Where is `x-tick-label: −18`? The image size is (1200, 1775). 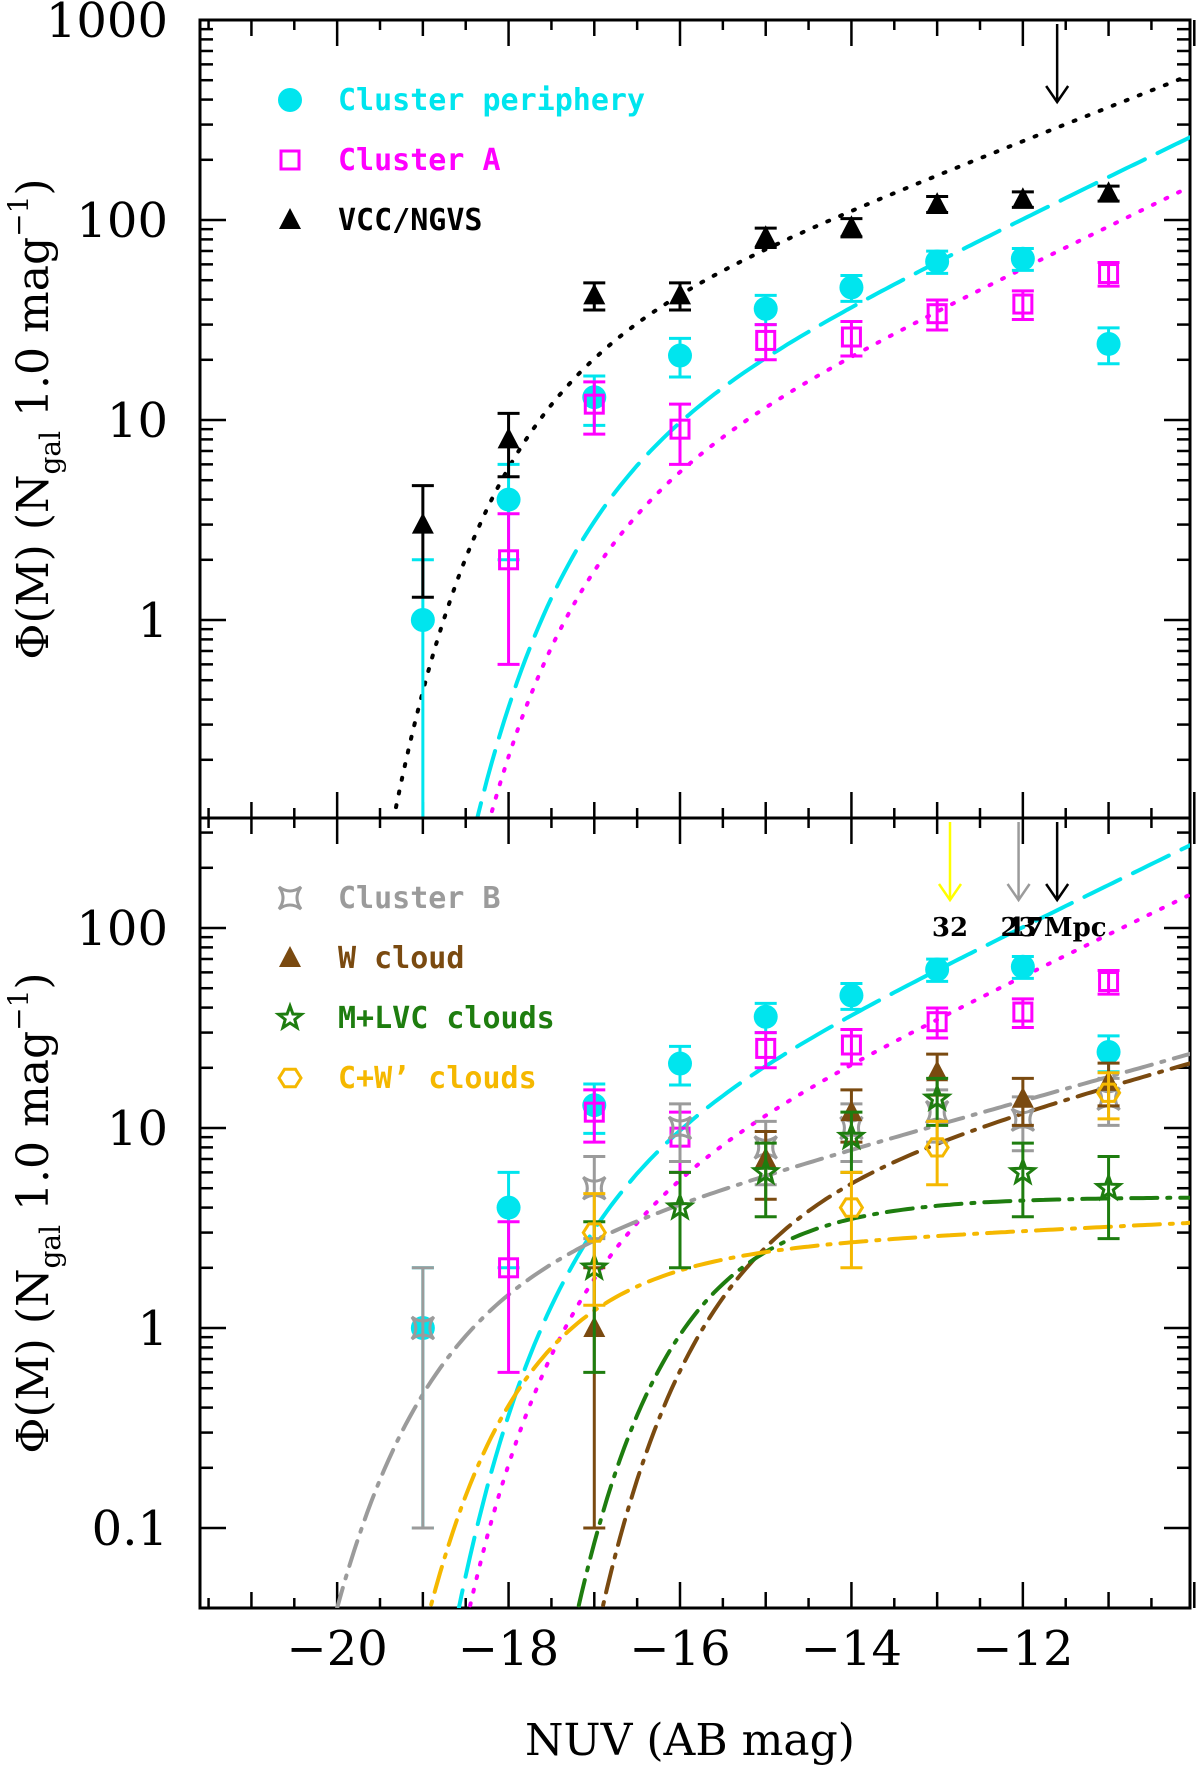
x-tick-label: −18 is located at coordinates (508, 1649).